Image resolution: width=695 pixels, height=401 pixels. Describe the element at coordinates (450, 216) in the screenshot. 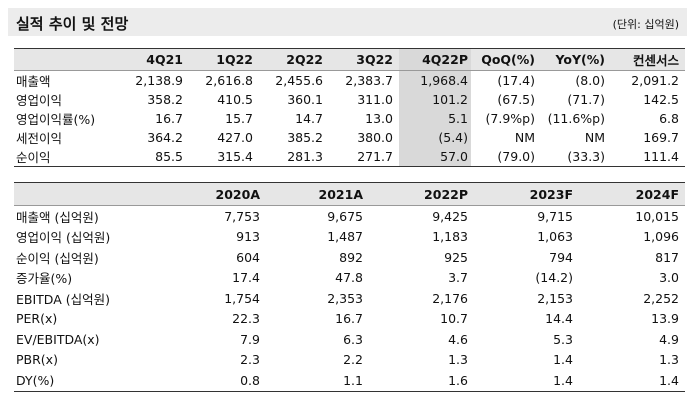

I see `cell: 9,425` at that location.